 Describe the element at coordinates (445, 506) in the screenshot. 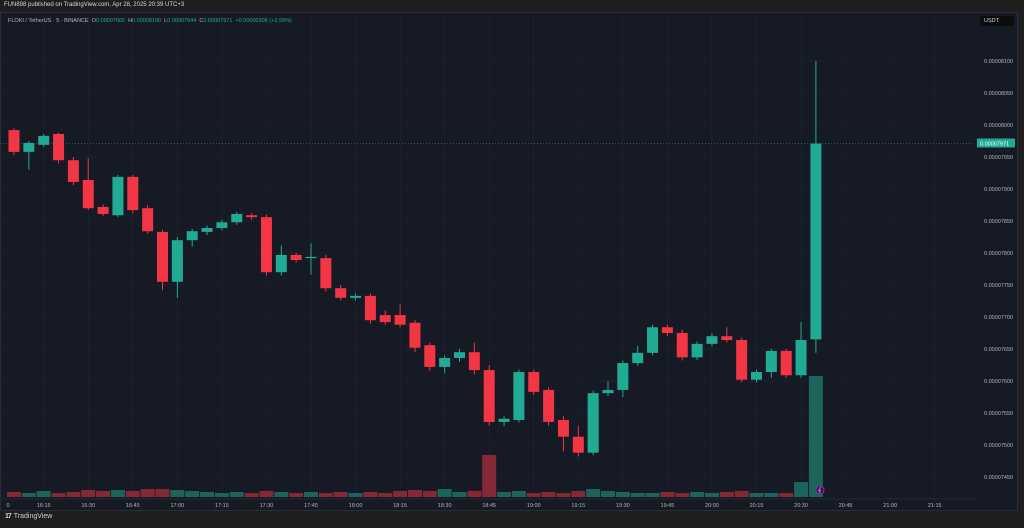

I see `time-tick-label: 18:30` at that location.